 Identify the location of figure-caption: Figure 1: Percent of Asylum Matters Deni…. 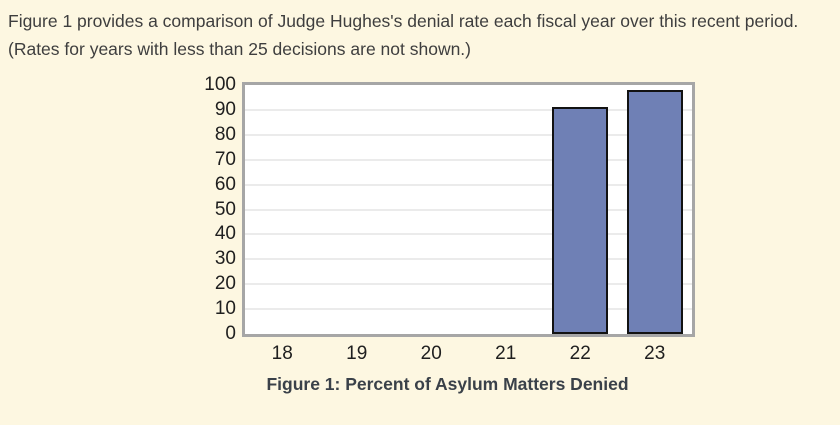
(447, 384).